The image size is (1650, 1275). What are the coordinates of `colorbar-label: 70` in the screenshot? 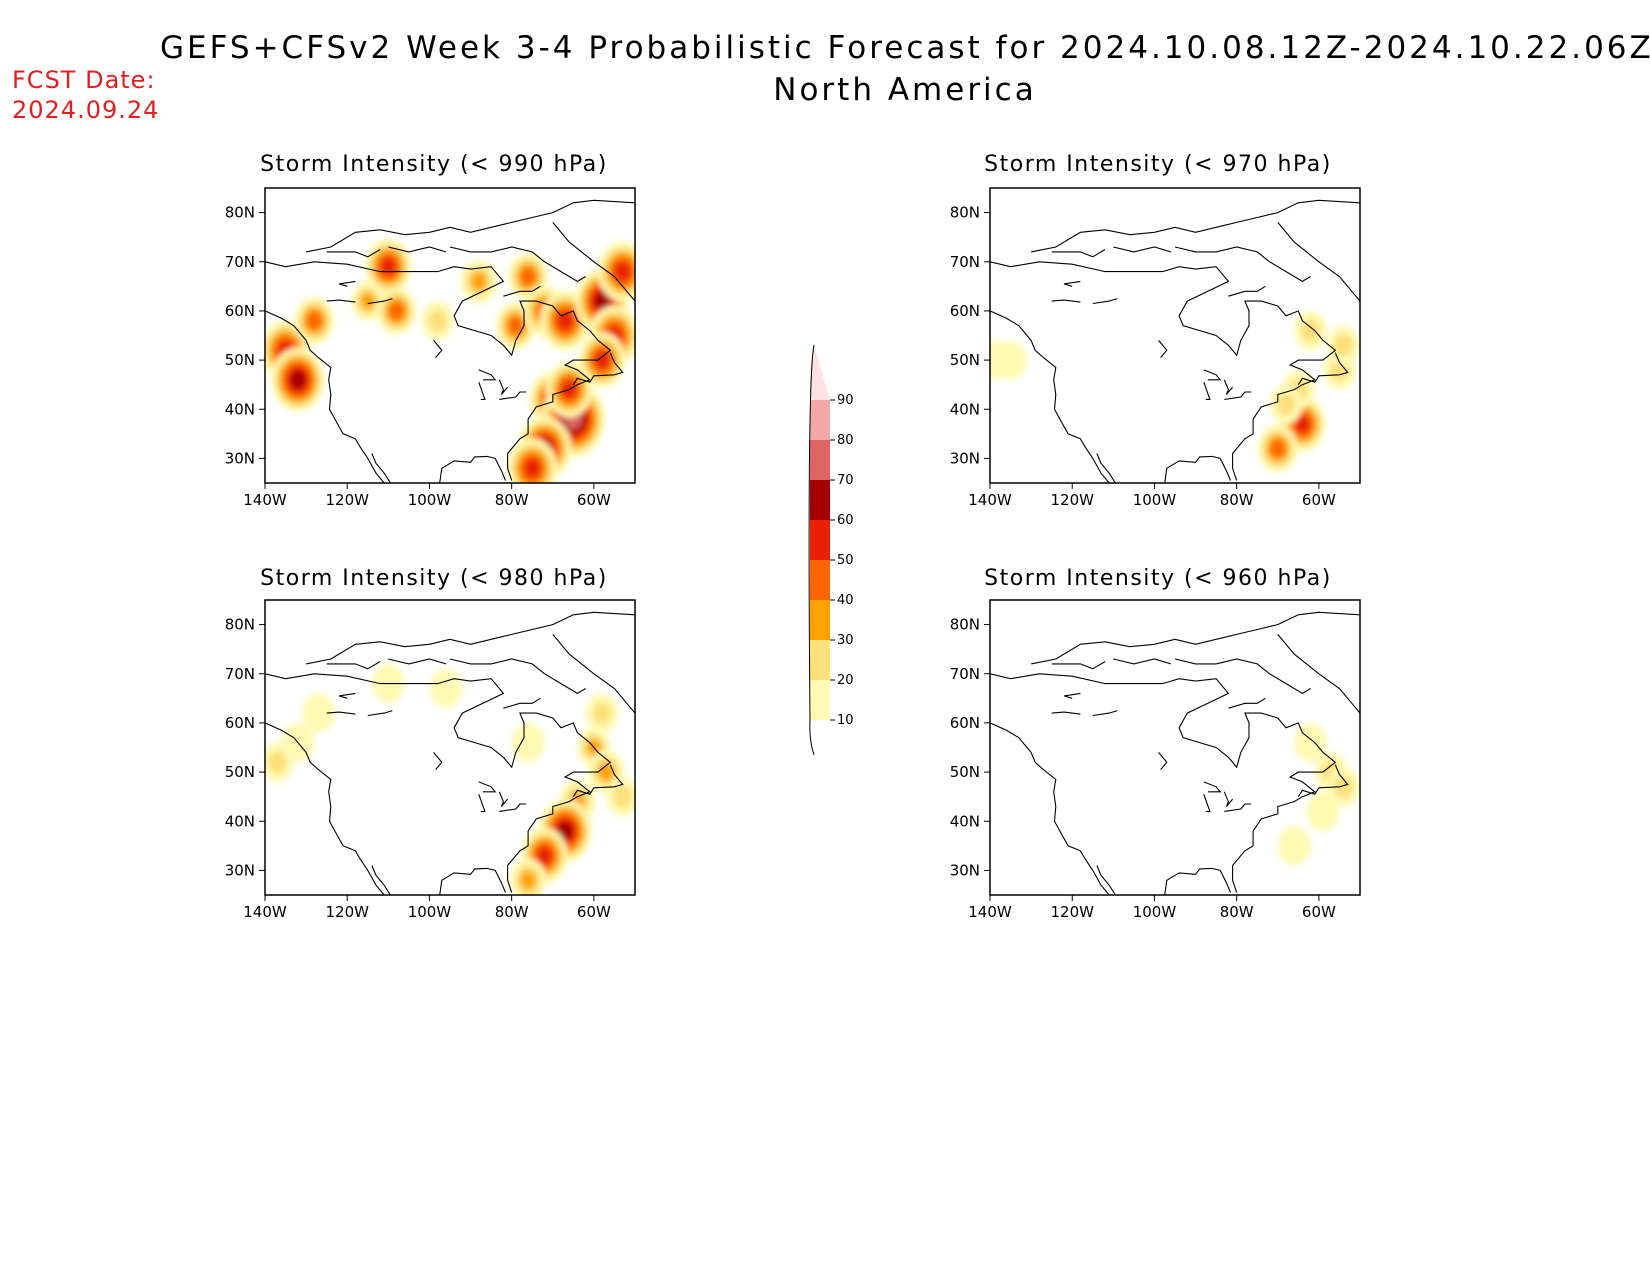 It's located at (845, 480).